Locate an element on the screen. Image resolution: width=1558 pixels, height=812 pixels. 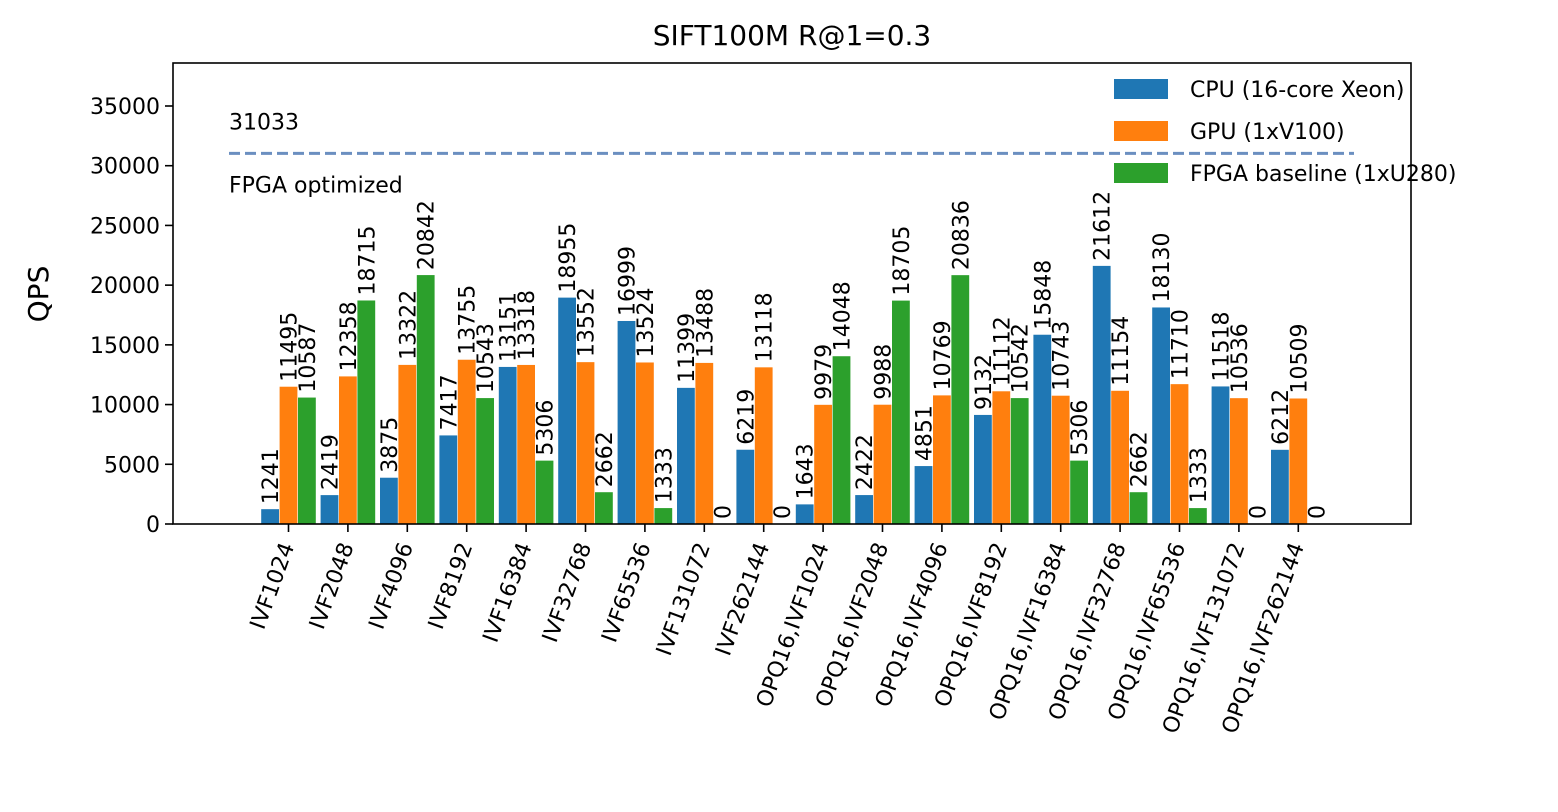
x-tick-label: IVF16384 is located at coordinates (508, 593).